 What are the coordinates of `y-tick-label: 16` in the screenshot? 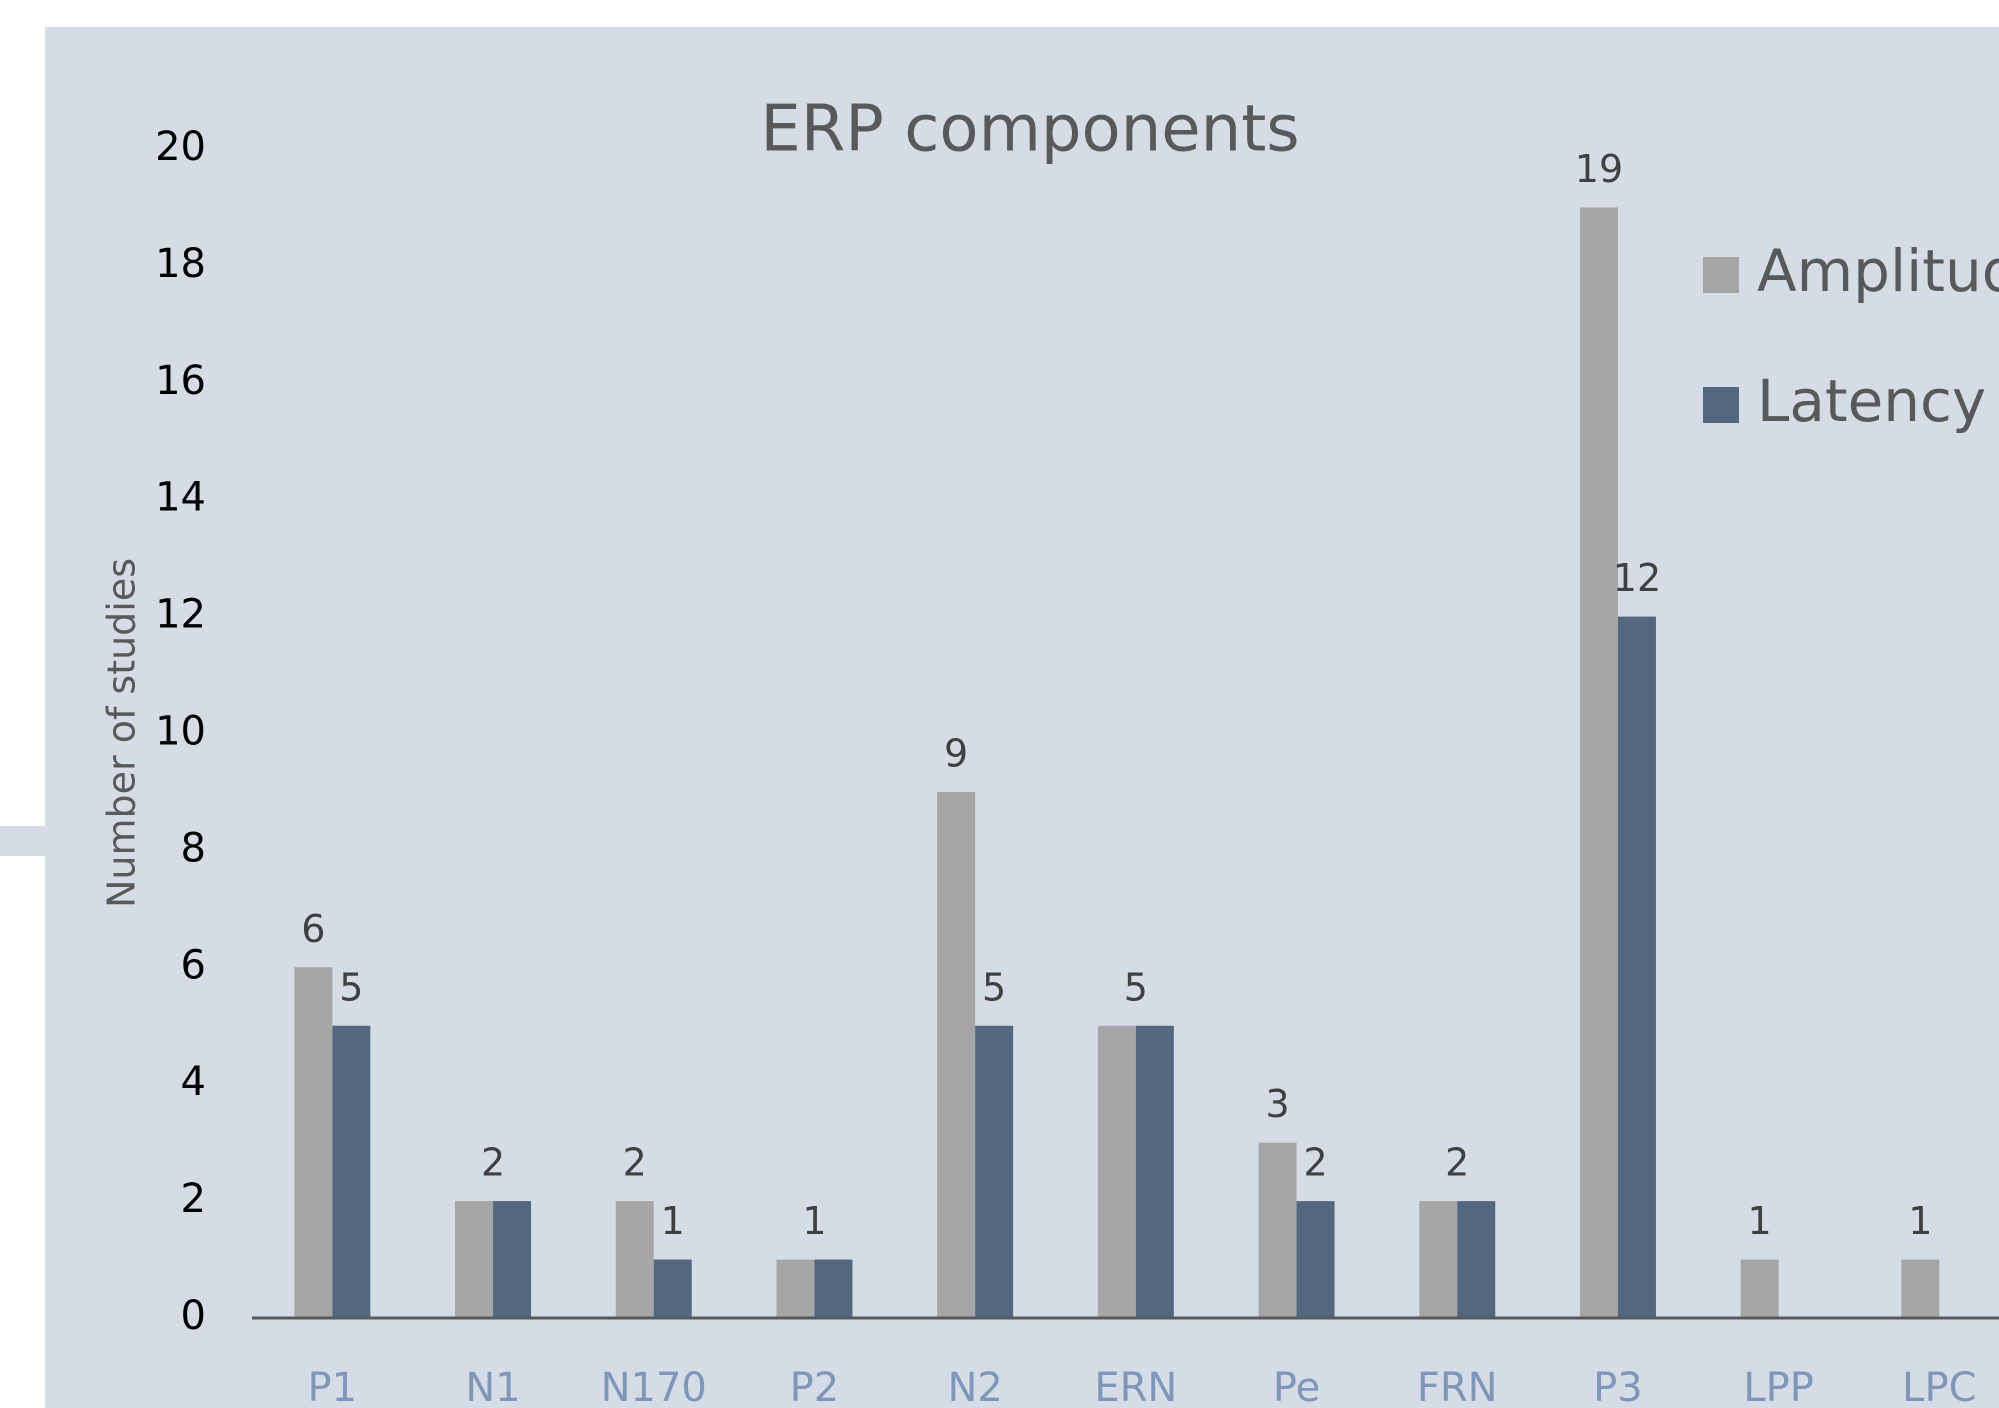 It's located at (180, 381).